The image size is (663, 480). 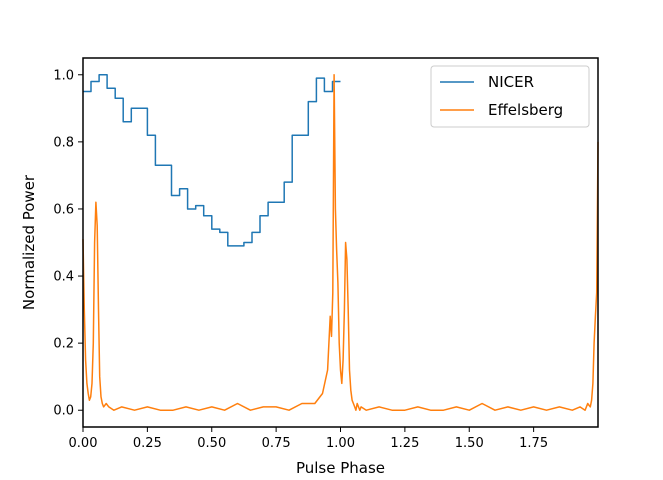 I want to click on y-tick-label: 0.2, so click(x=63, y=344).